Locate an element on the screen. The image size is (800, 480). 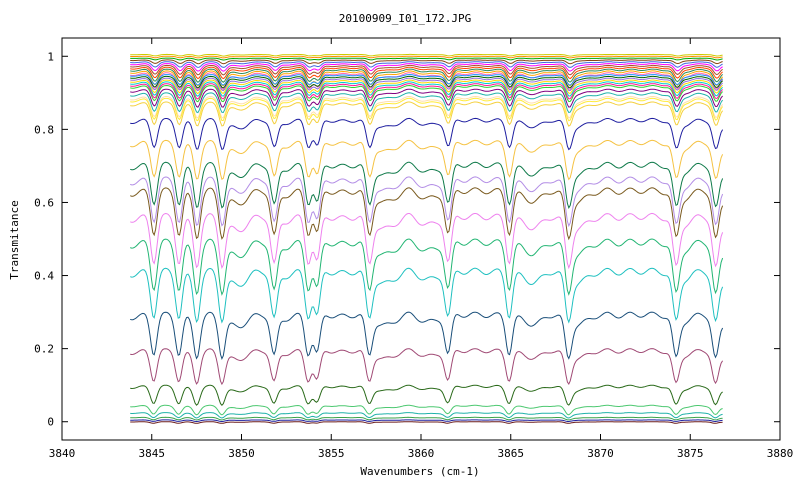
y-tick-label: 0.4 is located at coordinates (44, 276).